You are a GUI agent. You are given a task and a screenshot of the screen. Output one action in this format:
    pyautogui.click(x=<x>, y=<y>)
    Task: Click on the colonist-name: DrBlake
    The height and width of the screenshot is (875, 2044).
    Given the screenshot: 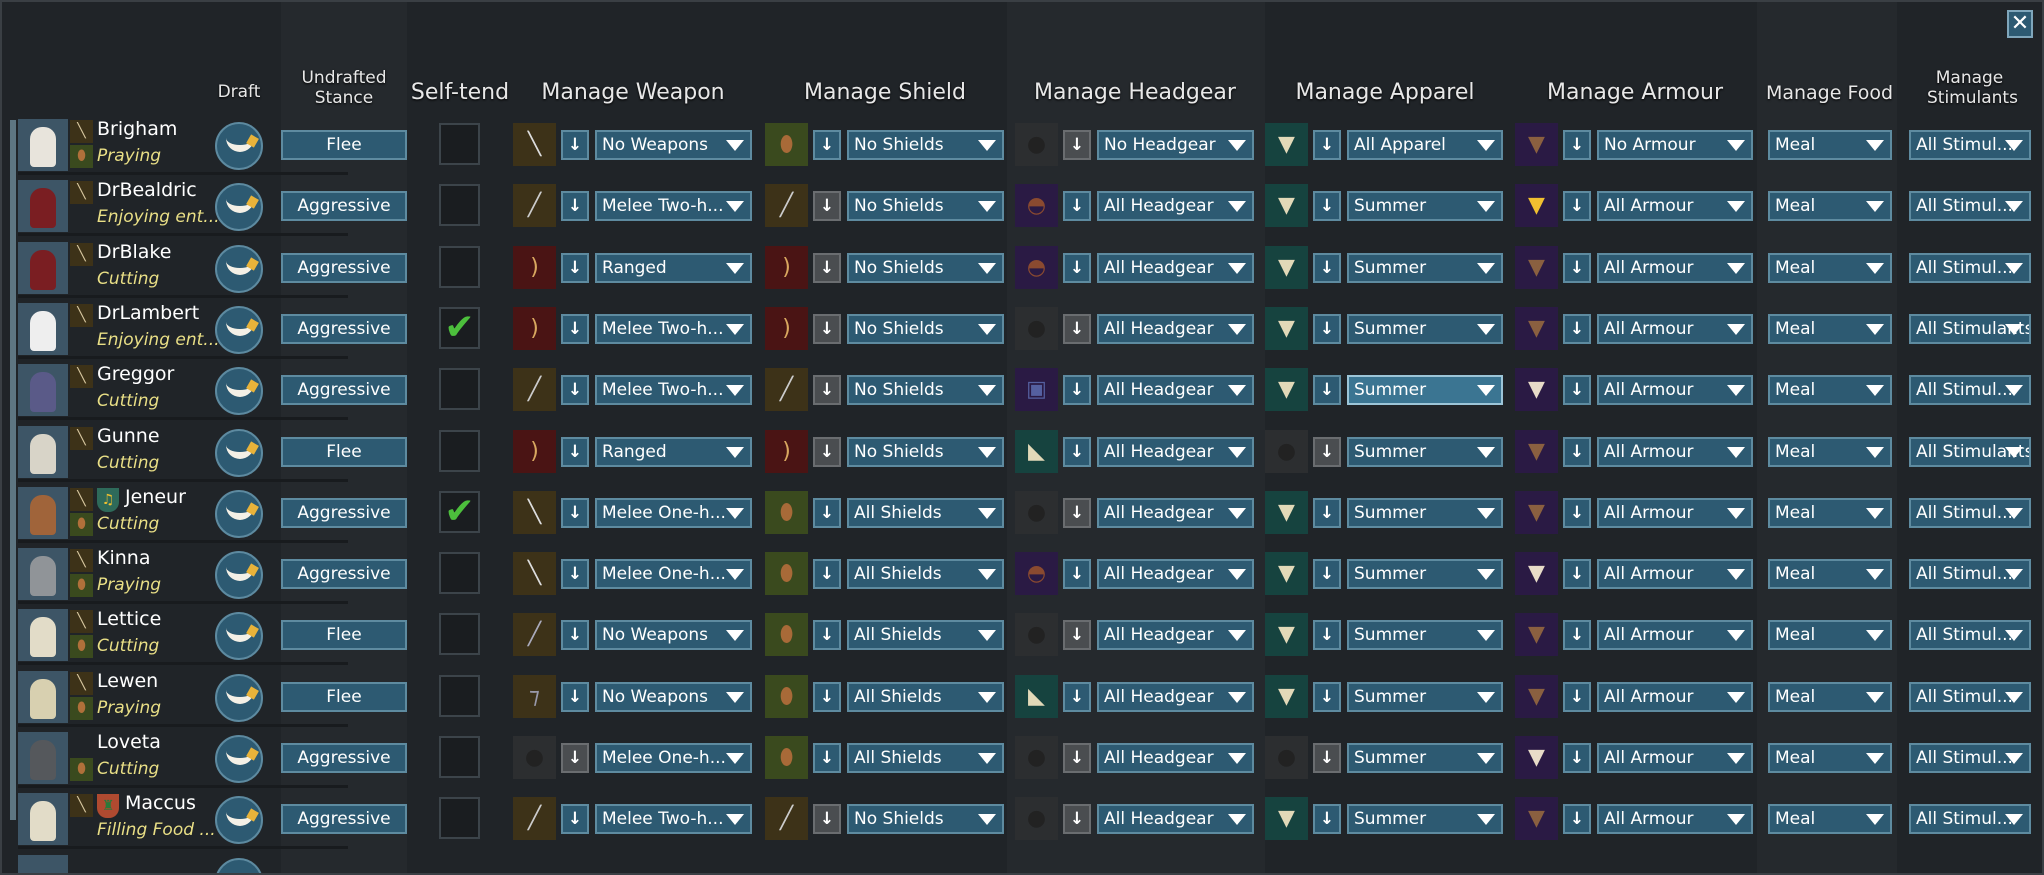 What is the action you would take?
    pyautogui.click(x=134, y=251)
    